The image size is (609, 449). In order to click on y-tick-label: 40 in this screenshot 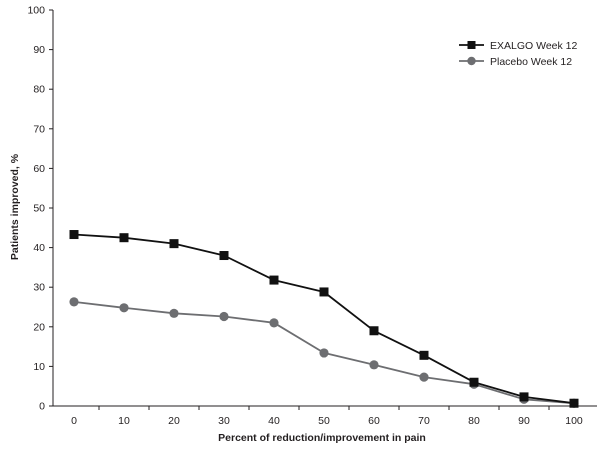, I will do `click(39, 248)`.